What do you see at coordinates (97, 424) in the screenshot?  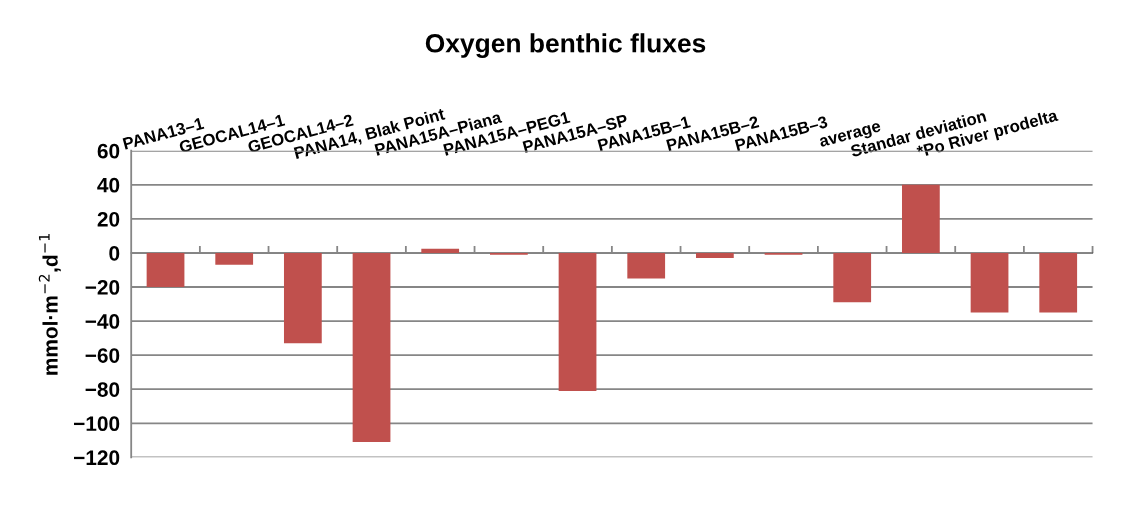 I see `y-tick-label: −100` at bounding box center [97, 424].